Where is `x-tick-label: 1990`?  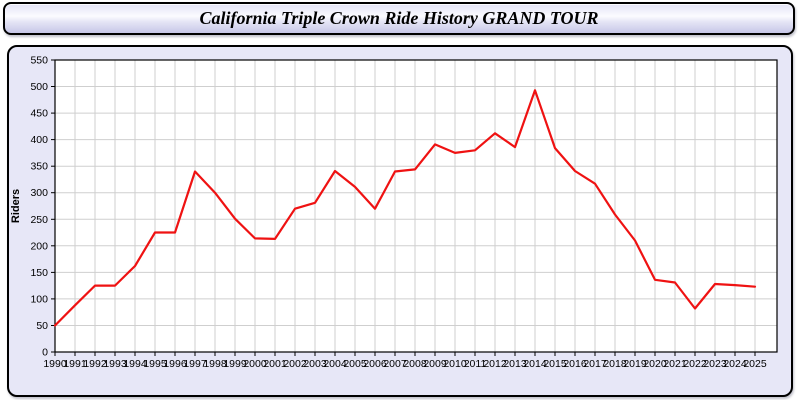
x-tick-label: 1990 is located at coordinates (55, 364).